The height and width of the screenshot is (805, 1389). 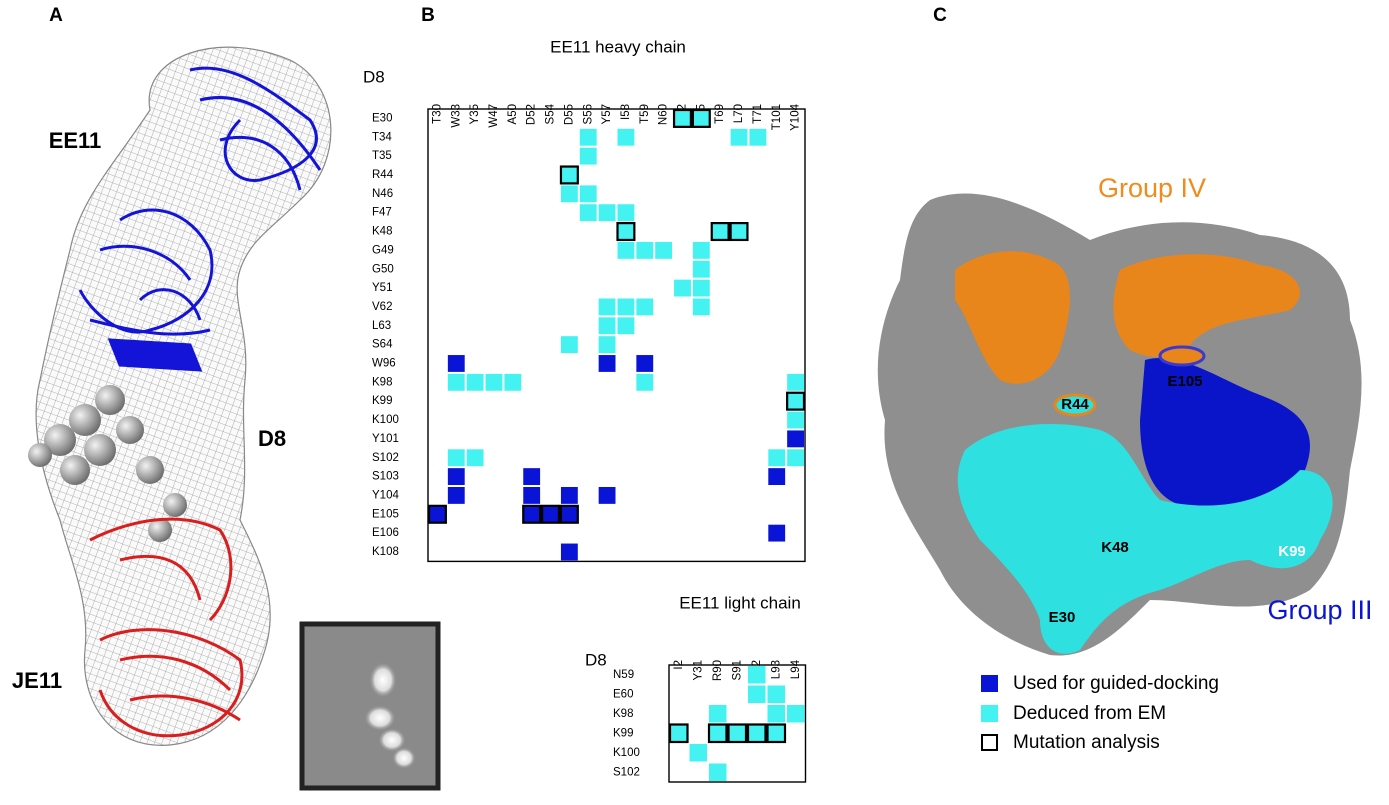 What do you see at coordinates (382, 288) in the screenshot?
I see `row-label: Y51` at bounding box center [382, 288].